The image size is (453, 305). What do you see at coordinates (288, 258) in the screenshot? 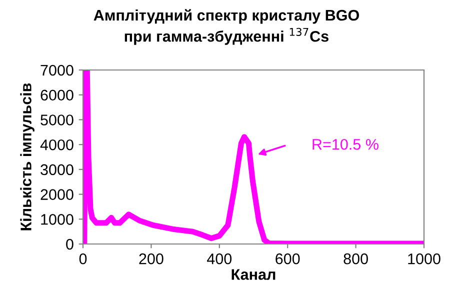
I see `x-tick-label: 600` at bounding box center [288, 258].